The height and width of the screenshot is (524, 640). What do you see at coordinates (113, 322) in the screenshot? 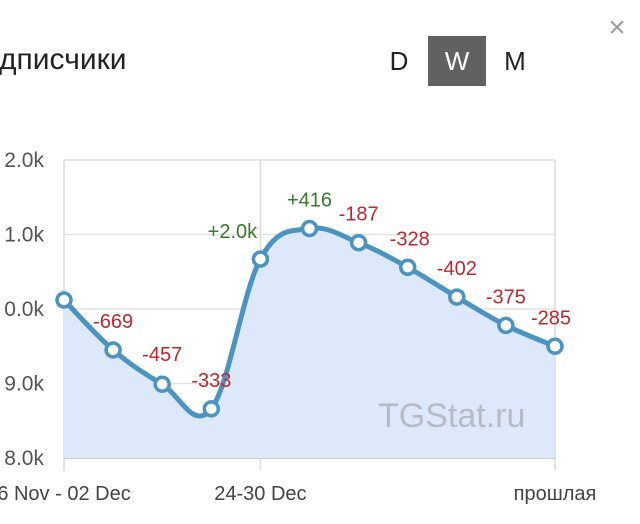
I see `data-label: -669` at bounding box center [113, 322].